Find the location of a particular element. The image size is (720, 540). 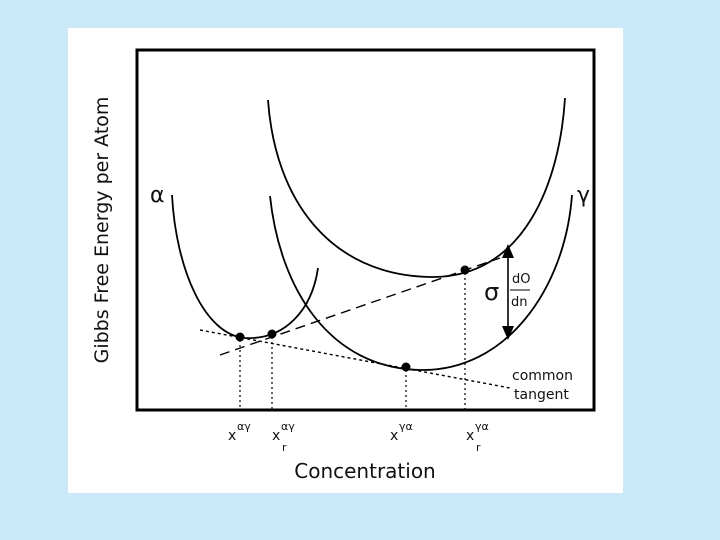

x-alpha-gamma-label: x αγ is located at coordinates (239, 432).